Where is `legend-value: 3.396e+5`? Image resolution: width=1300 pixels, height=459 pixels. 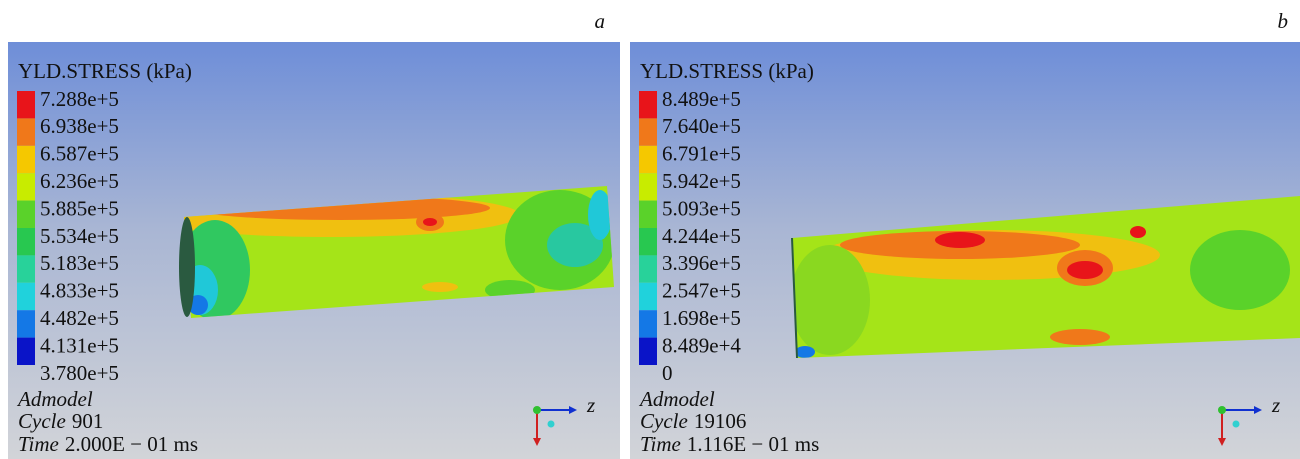
legend-value: 3.396e+5 is located at coordinates (701, 263).